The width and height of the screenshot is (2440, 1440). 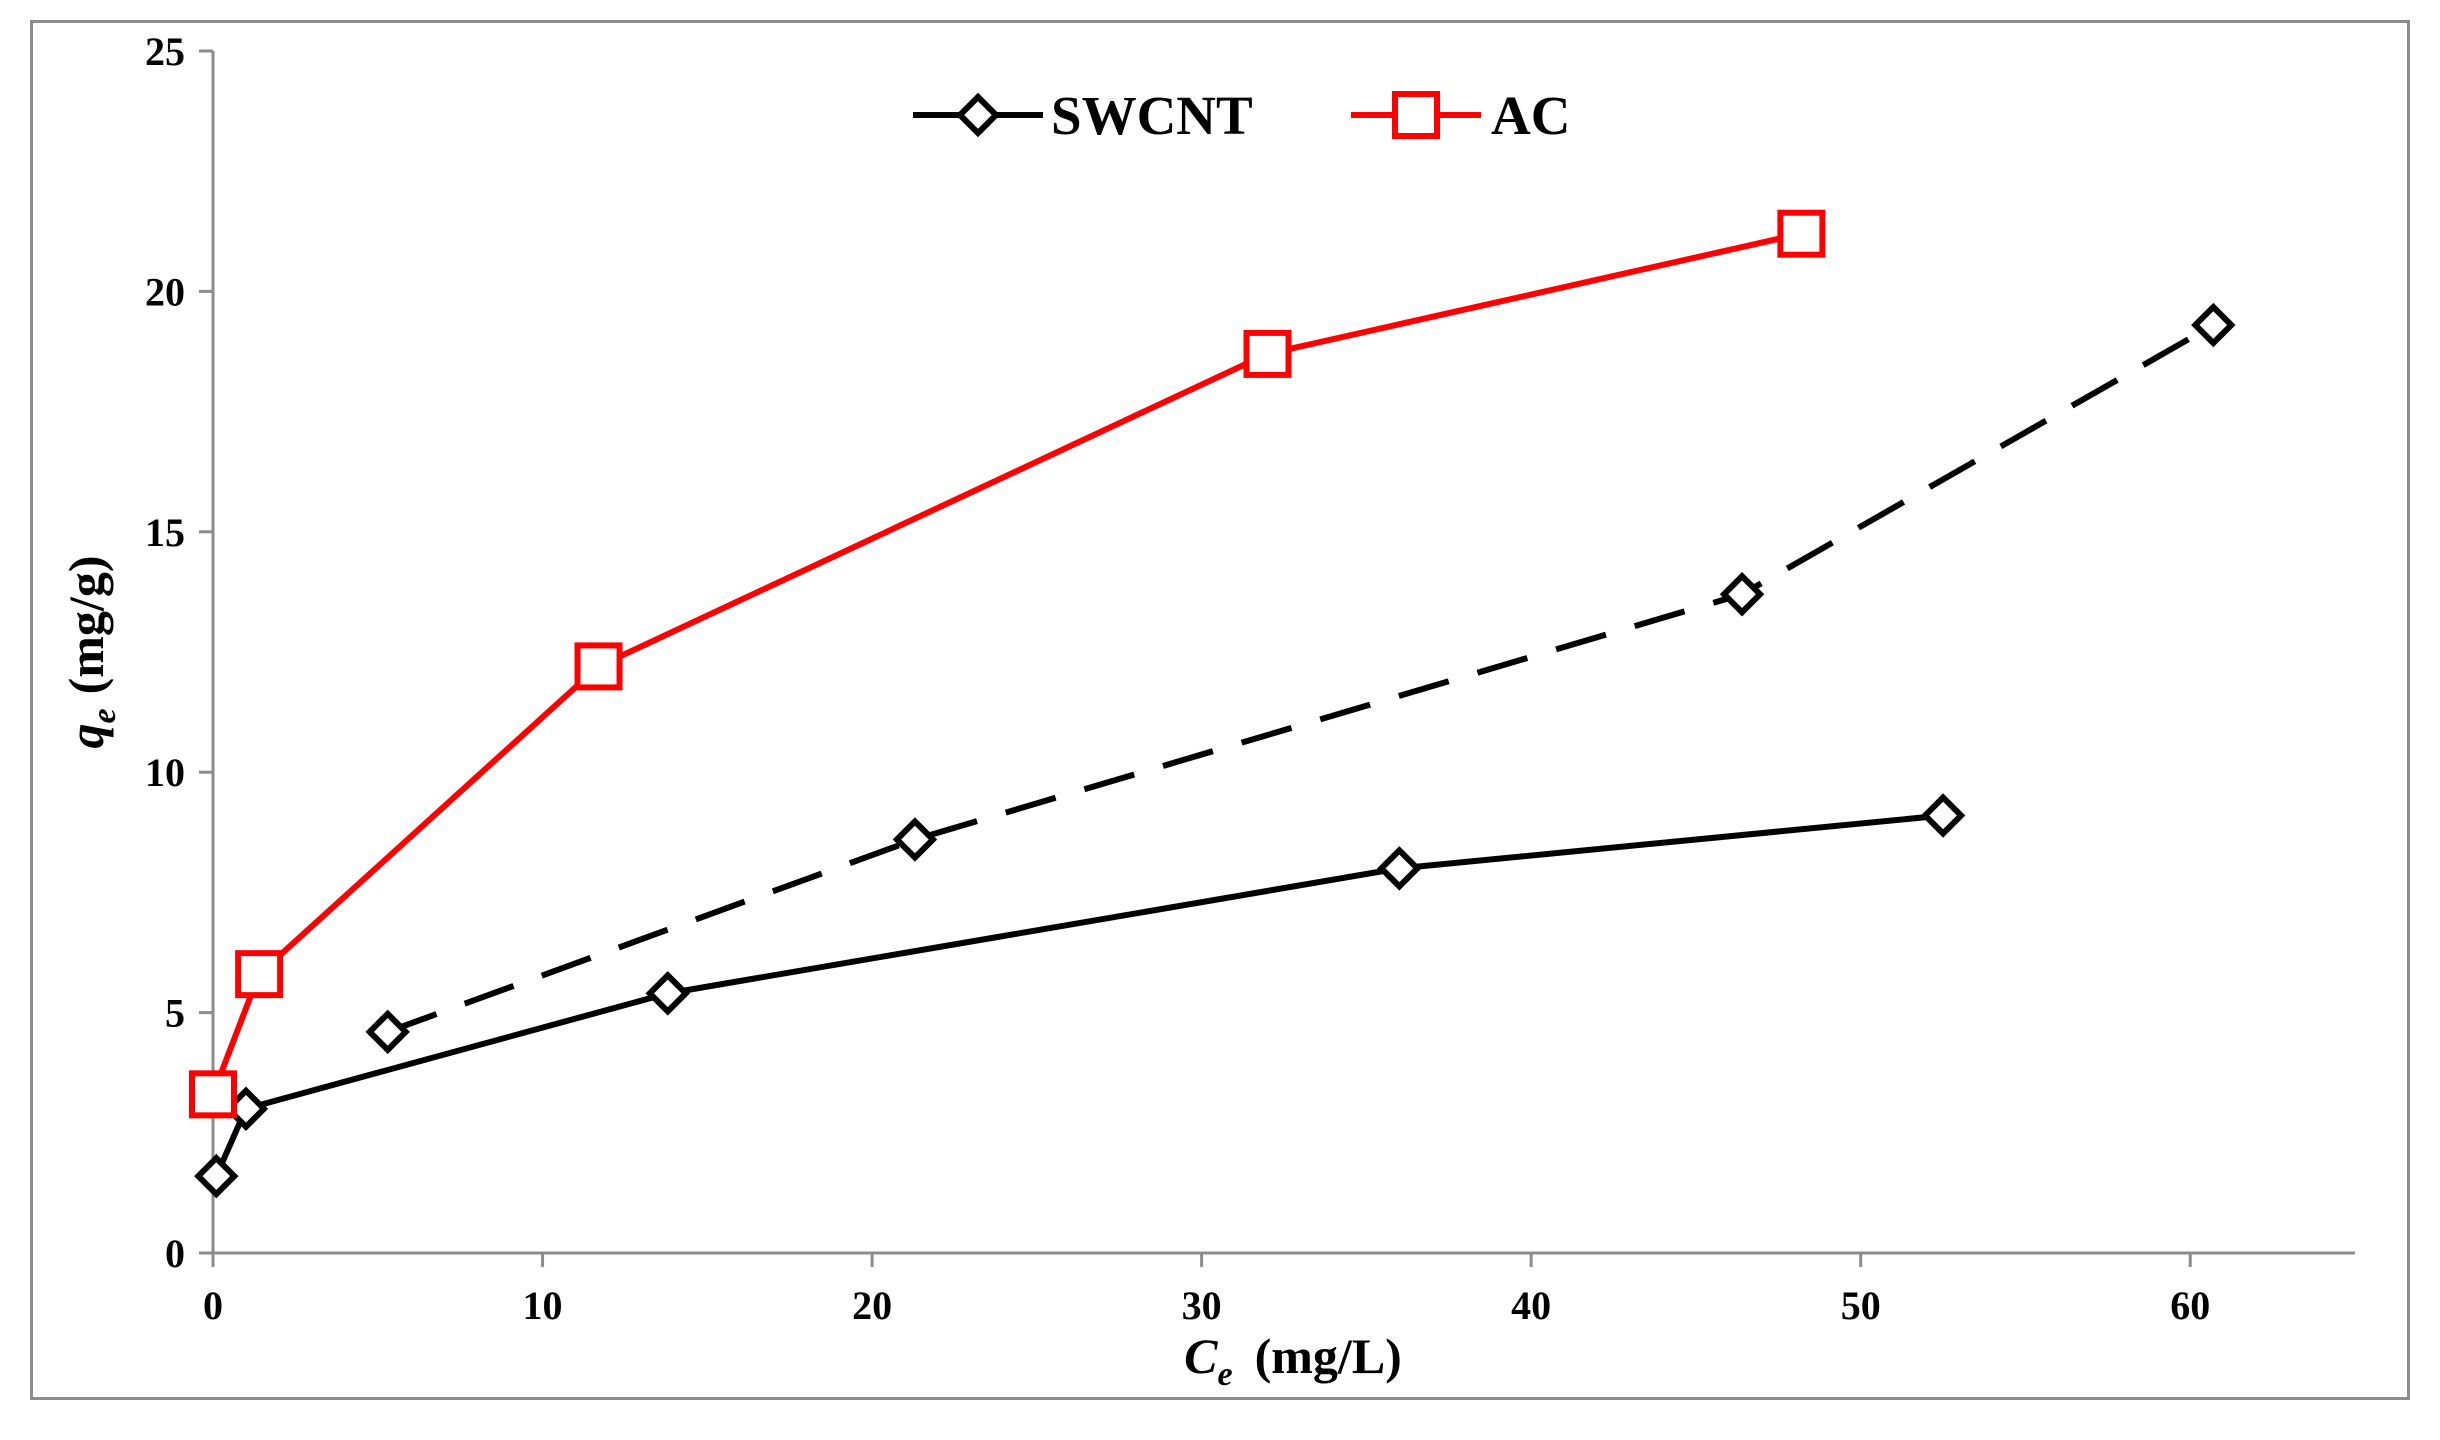 I want to click on x-axis-title-unit: (mg/L), so click(x=1328, y=1356).